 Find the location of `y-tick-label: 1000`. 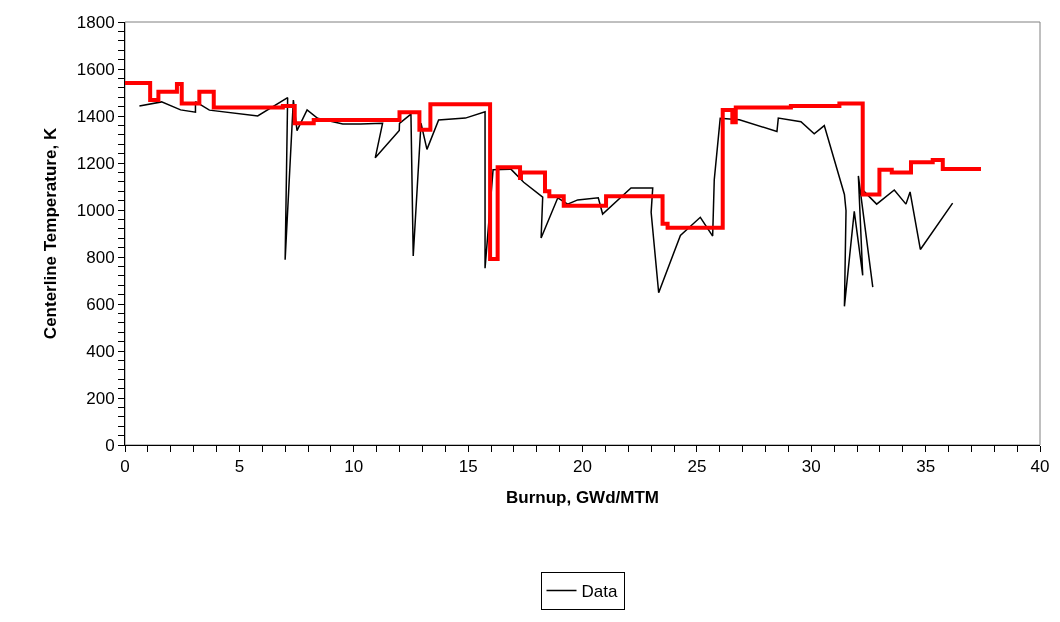

y-tick-label: 1000 is located at coordinates (95, 210).